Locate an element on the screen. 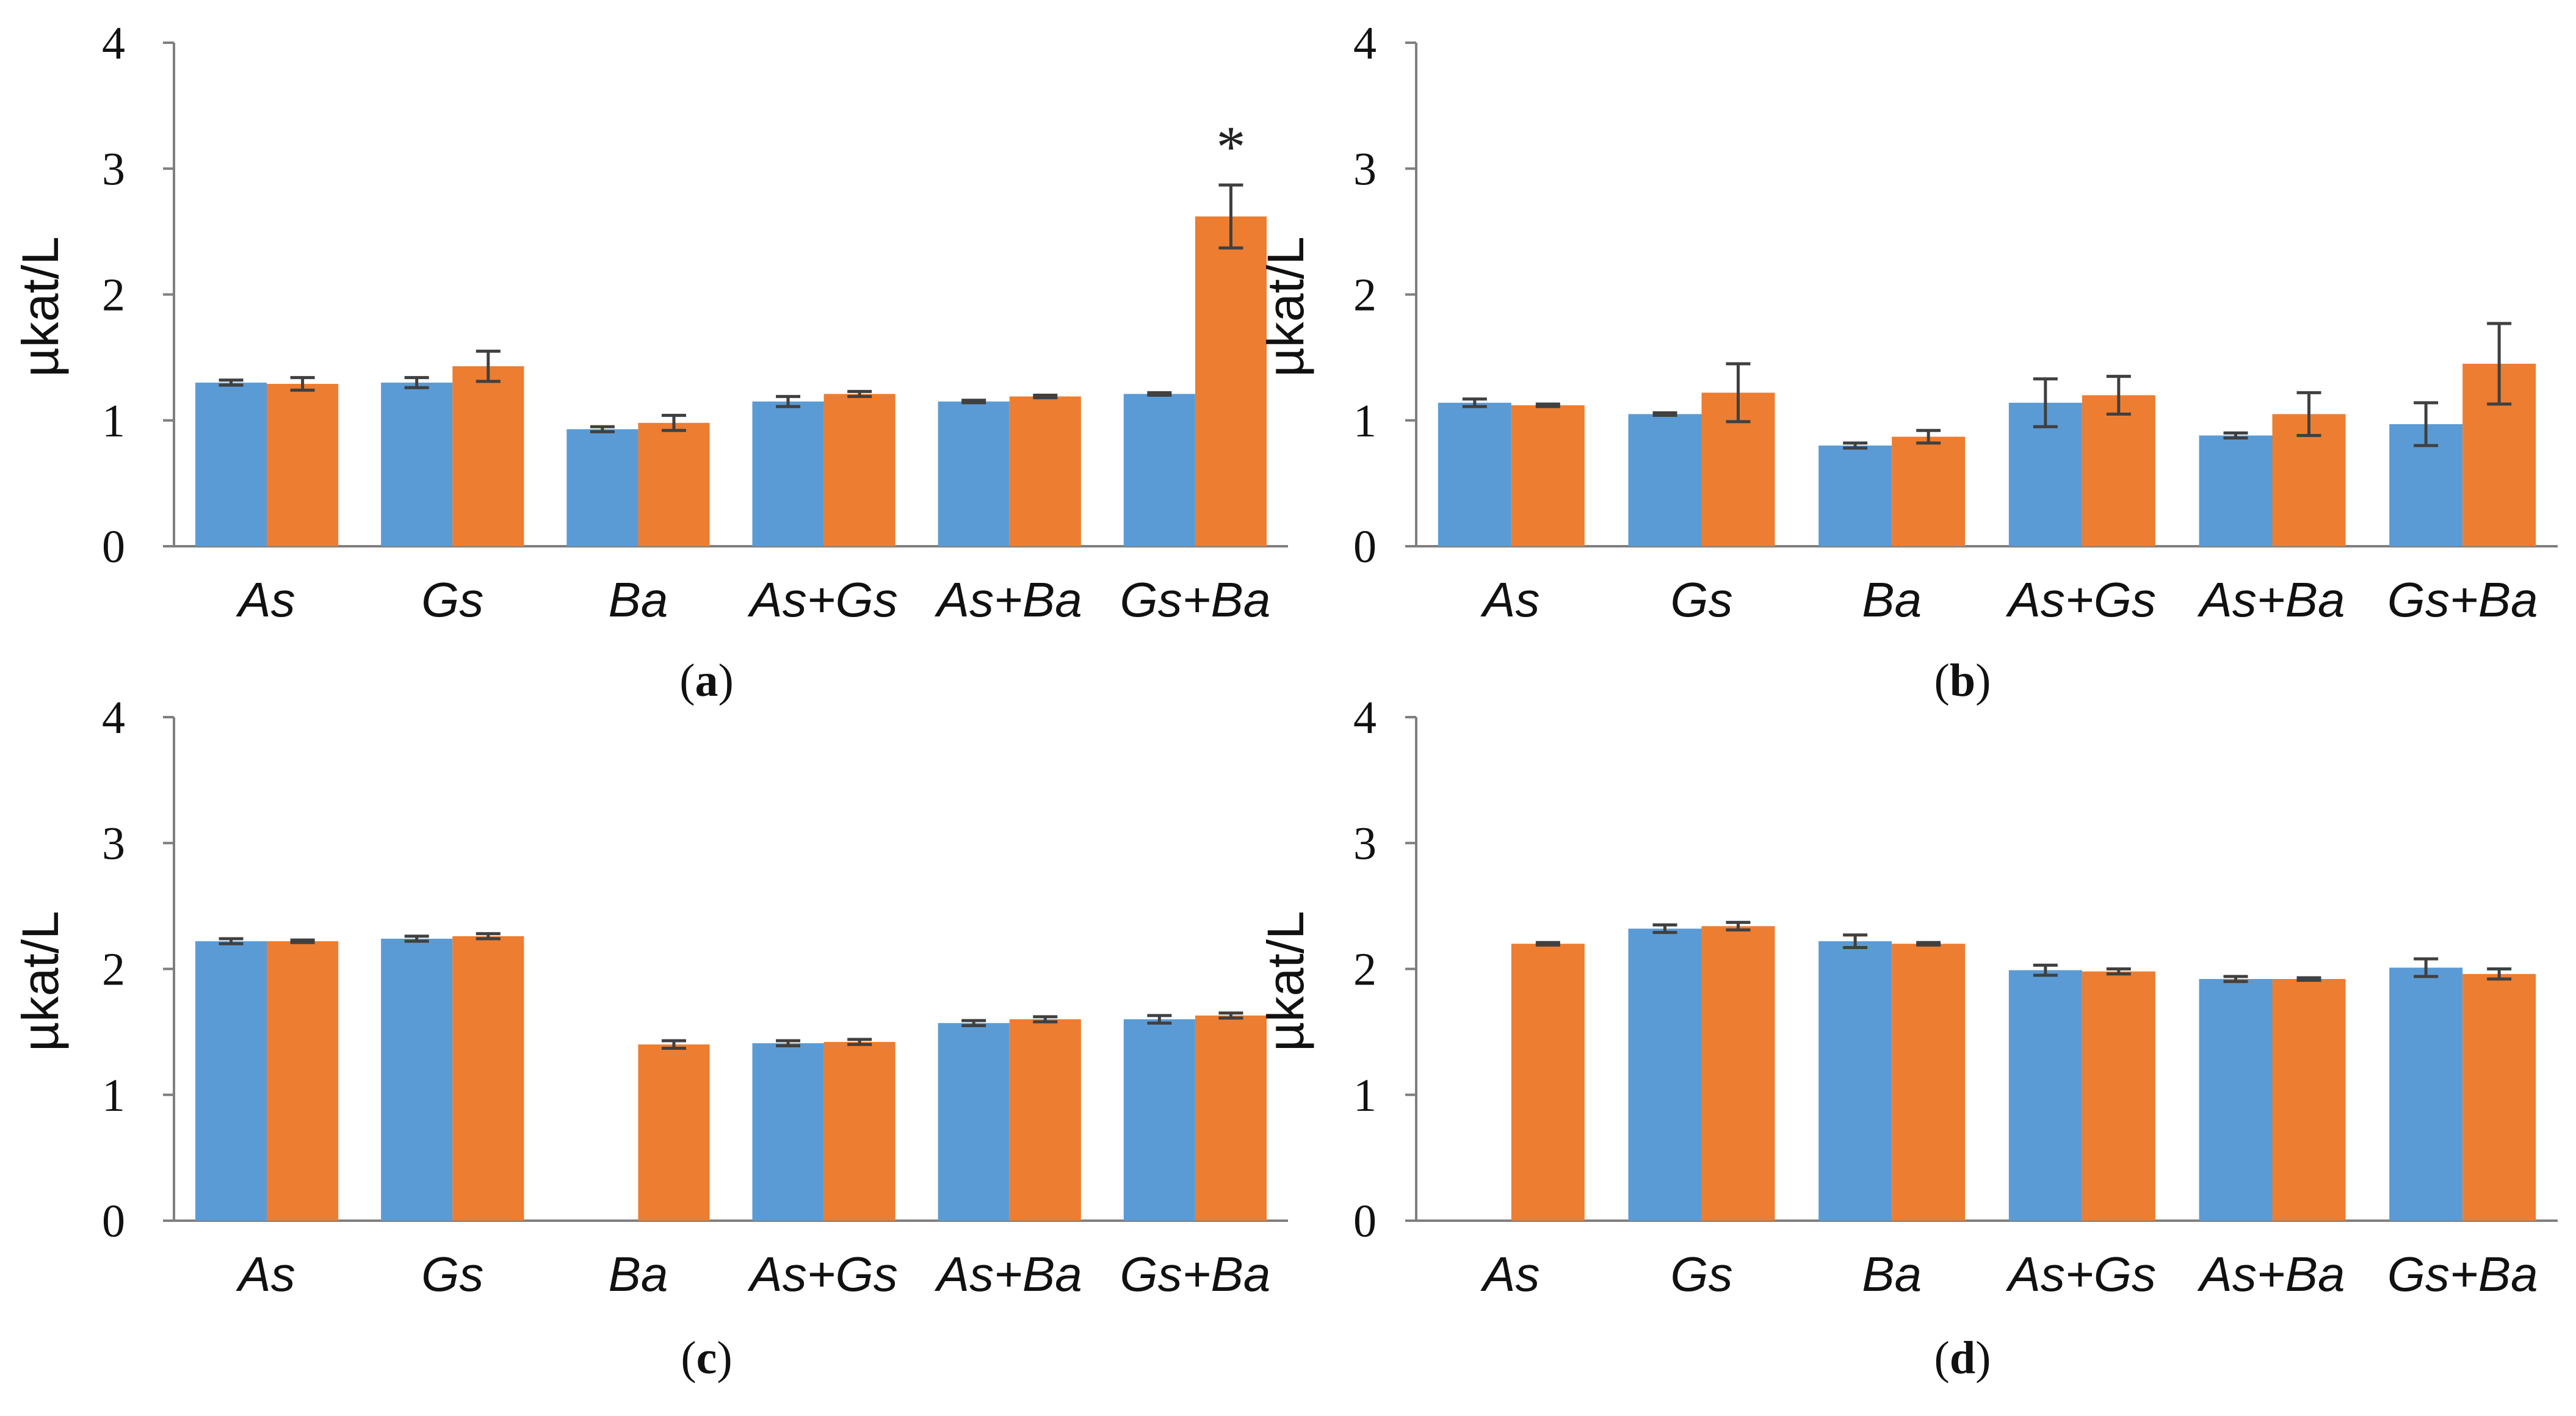  panel-caption: (c) is located at coordinates (706, 1358).